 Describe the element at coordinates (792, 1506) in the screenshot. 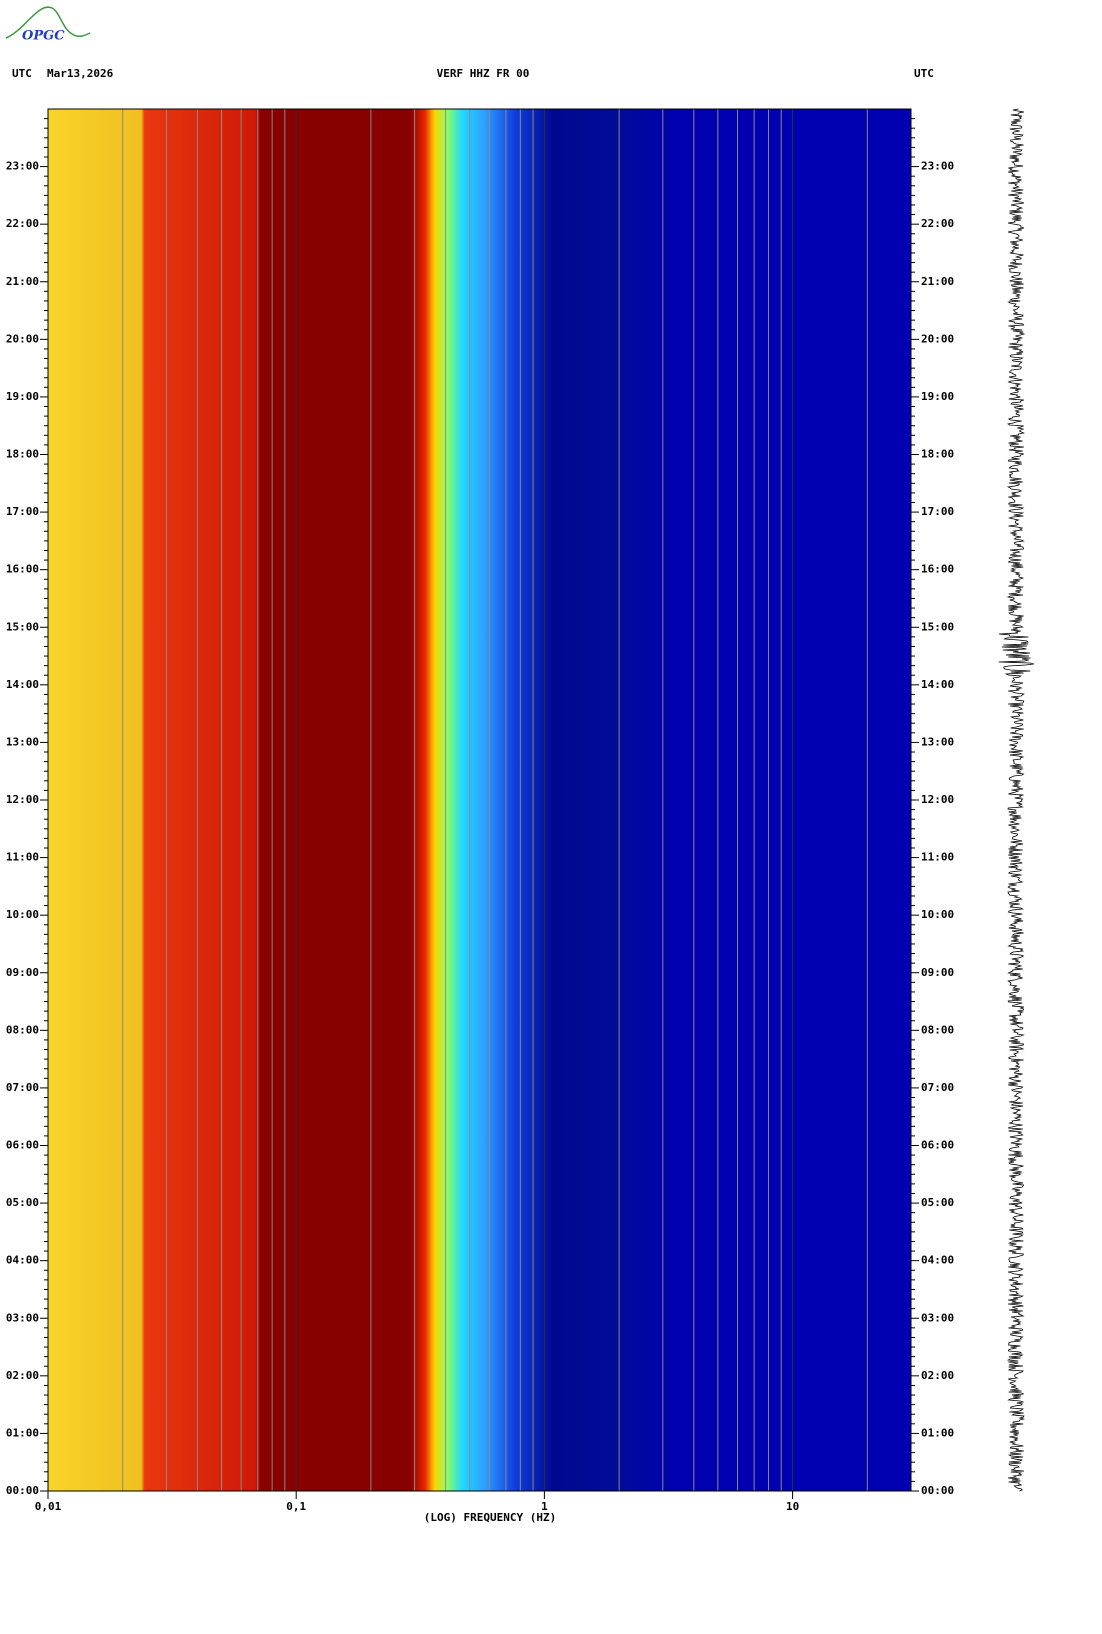

I see `x-tick-label: 10` at that location.